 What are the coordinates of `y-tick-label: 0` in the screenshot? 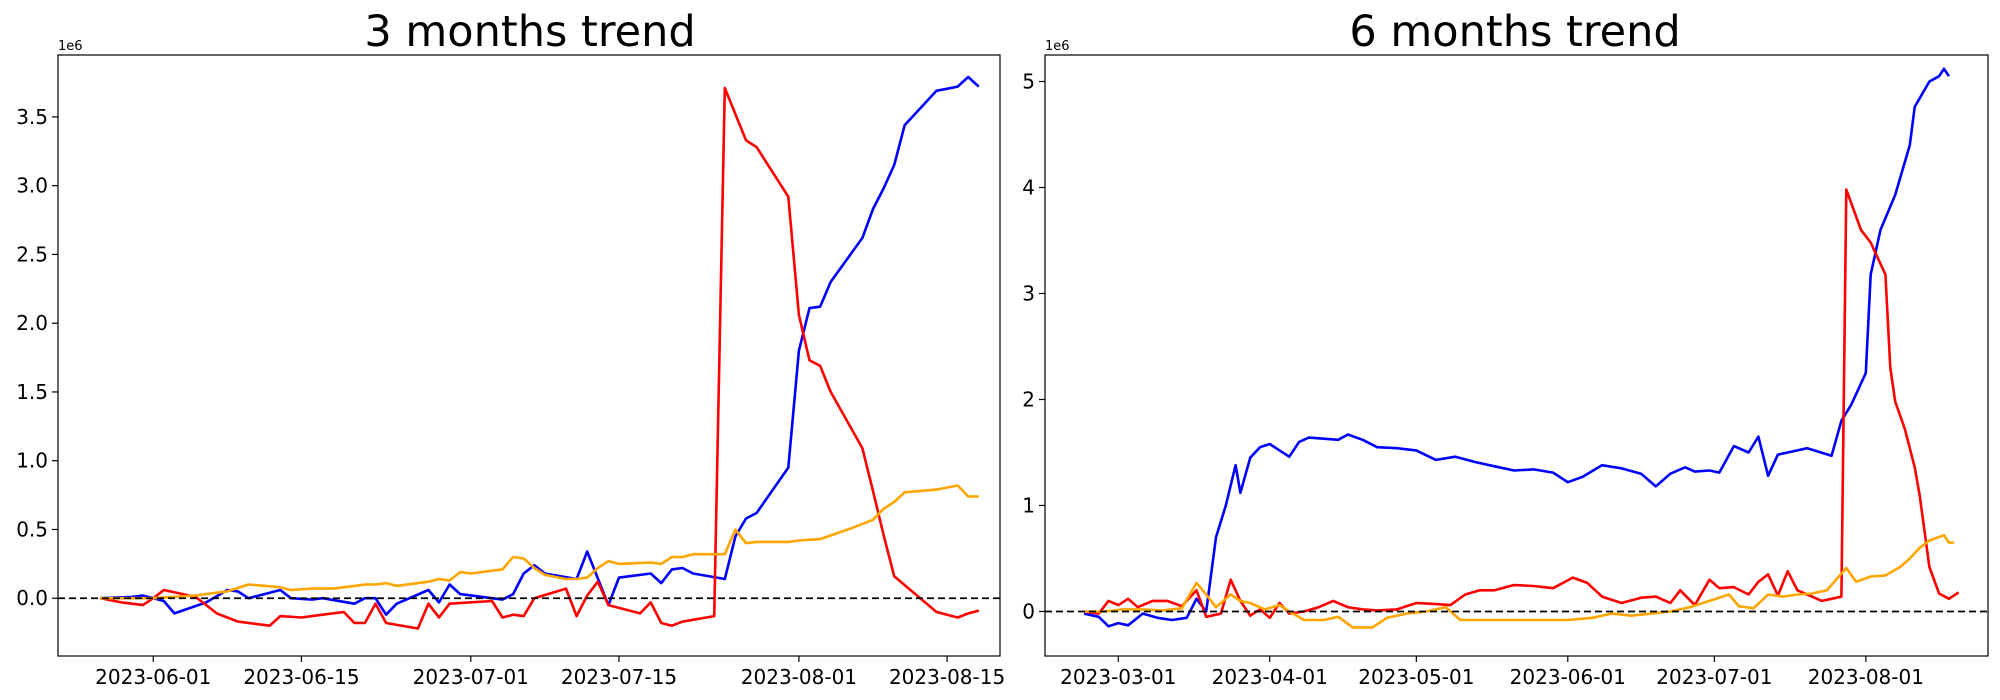 It's located at (1028, 611).